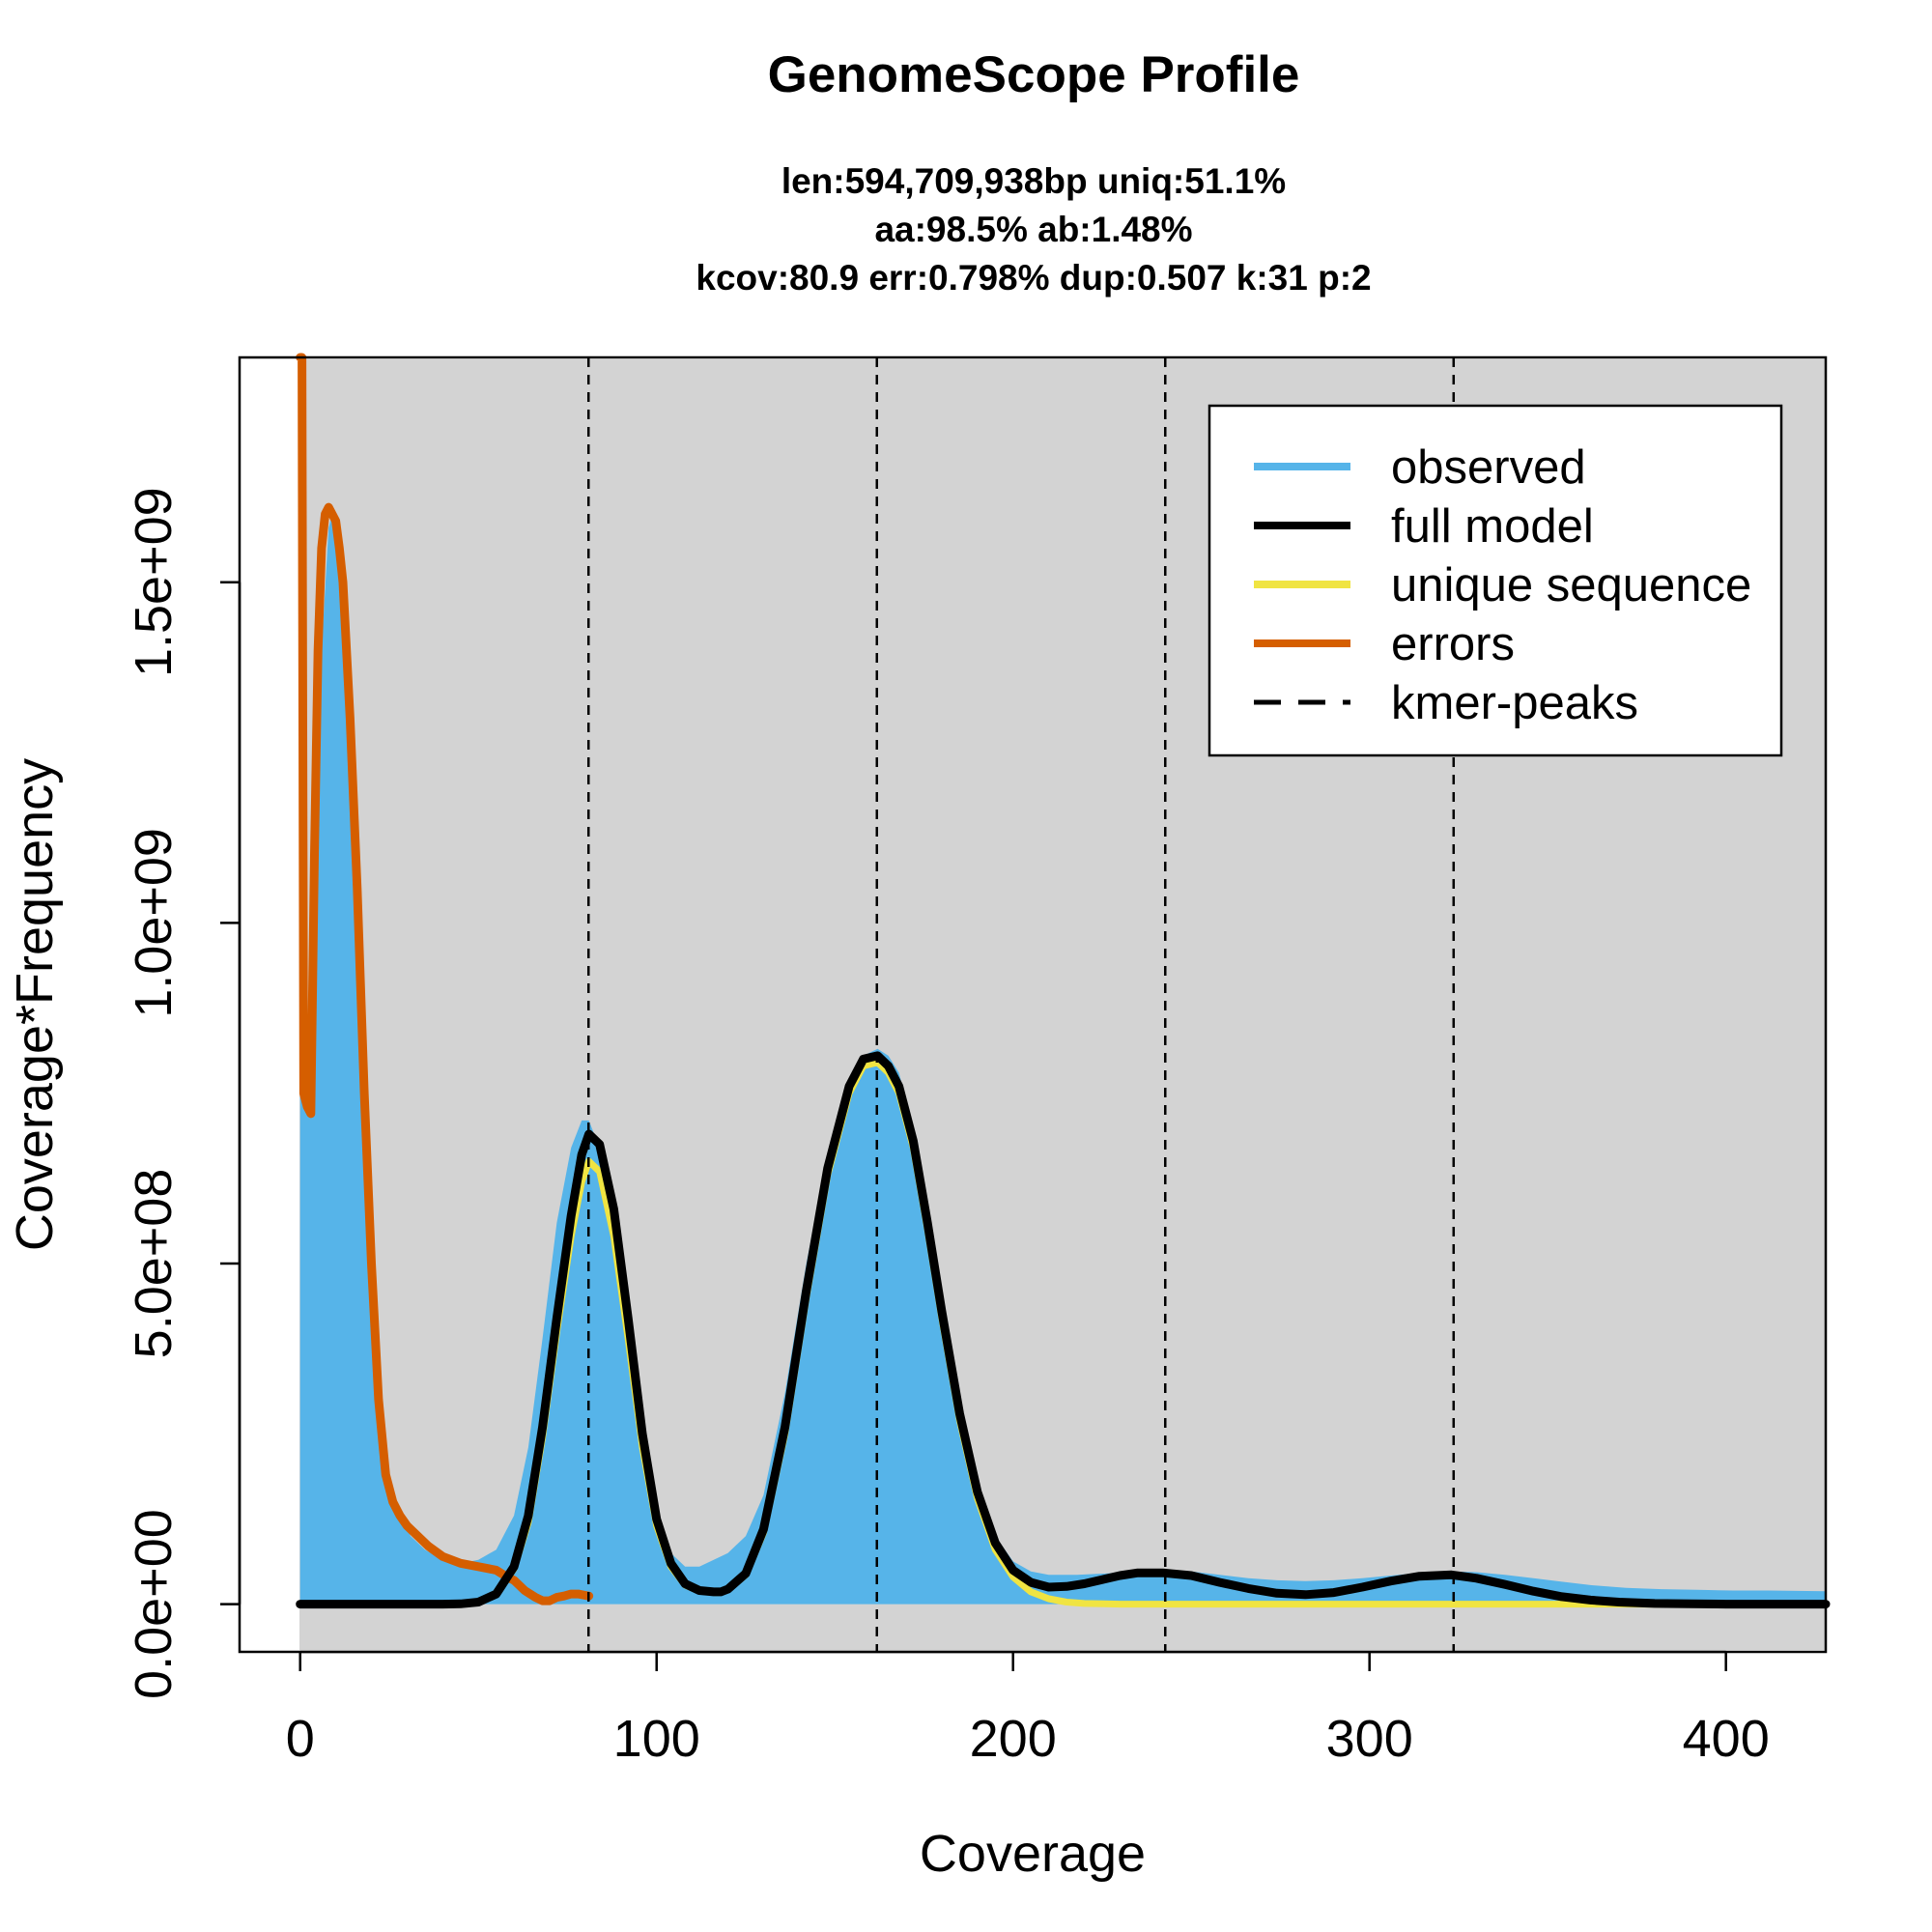 This screenshot has height=1932, width=1932. What do you see at coordinates (1028, 1709) in the screenshot?
I see `x-axis: 0 100 200 300 400` at bounding box center [1028, 1709].